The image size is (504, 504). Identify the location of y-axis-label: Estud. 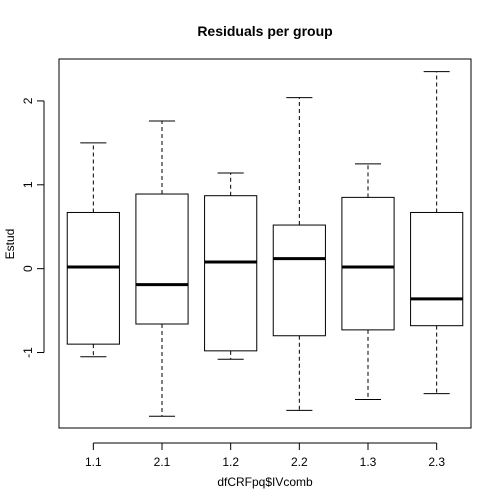
(10, 244).